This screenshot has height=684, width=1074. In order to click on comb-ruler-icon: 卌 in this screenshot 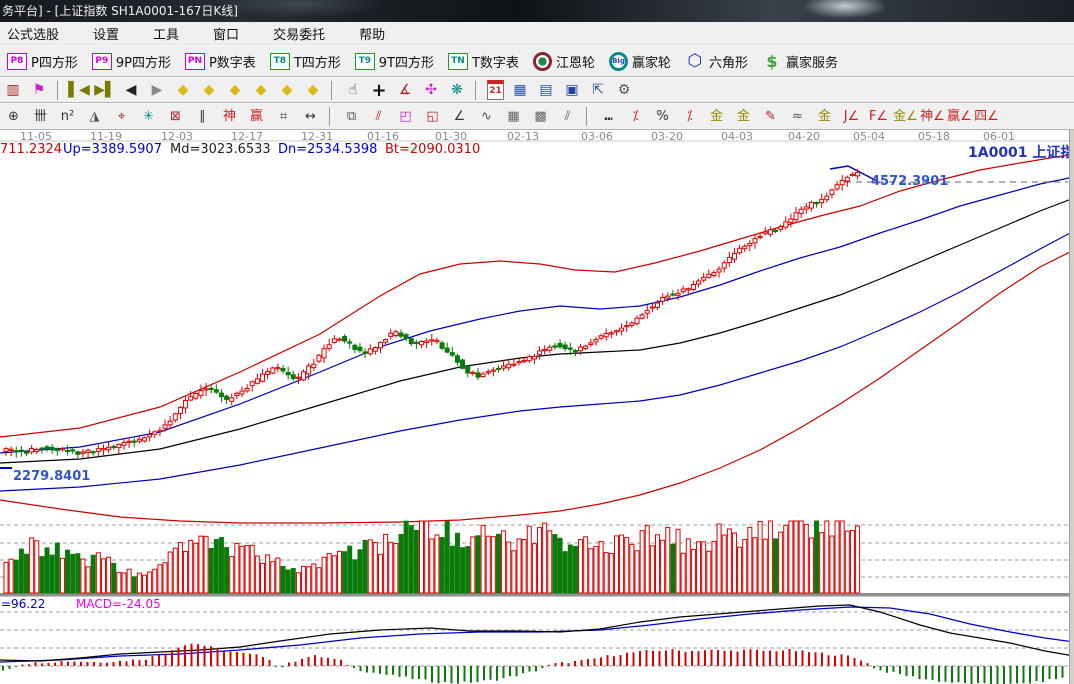, I will do `click(40, 116)`.